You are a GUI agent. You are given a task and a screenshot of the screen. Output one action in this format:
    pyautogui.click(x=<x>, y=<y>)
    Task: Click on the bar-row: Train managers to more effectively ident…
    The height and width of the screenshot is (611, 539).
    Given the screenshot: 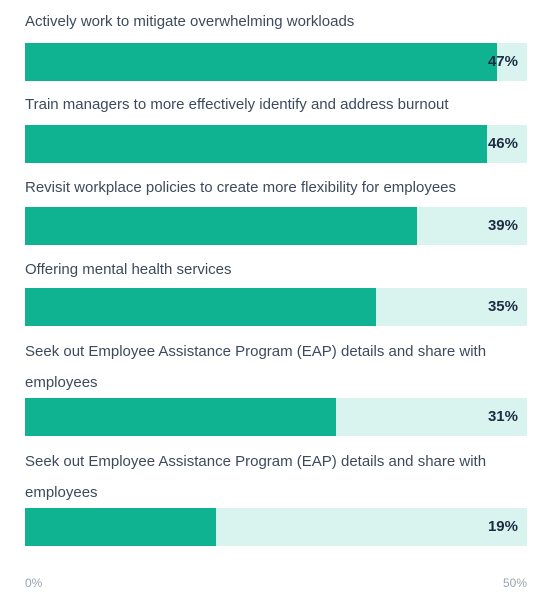 What is the action you would take?
    pyautogui.click(x=276, y=126)
    